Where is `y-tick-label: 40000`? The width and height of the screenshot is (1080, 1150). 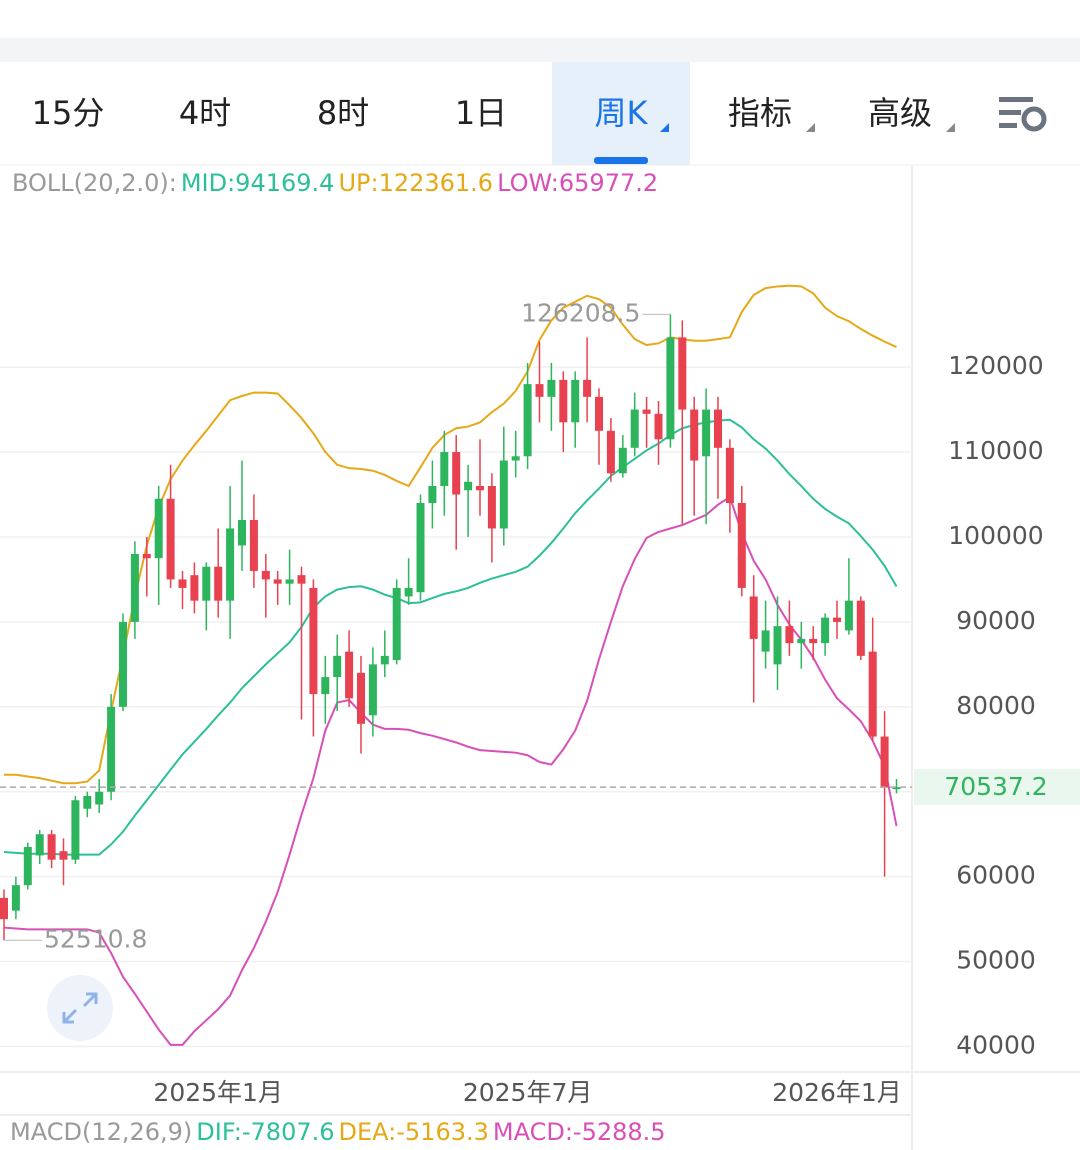 y-tick-label: 40000 is located at coordinates (996, 1045).